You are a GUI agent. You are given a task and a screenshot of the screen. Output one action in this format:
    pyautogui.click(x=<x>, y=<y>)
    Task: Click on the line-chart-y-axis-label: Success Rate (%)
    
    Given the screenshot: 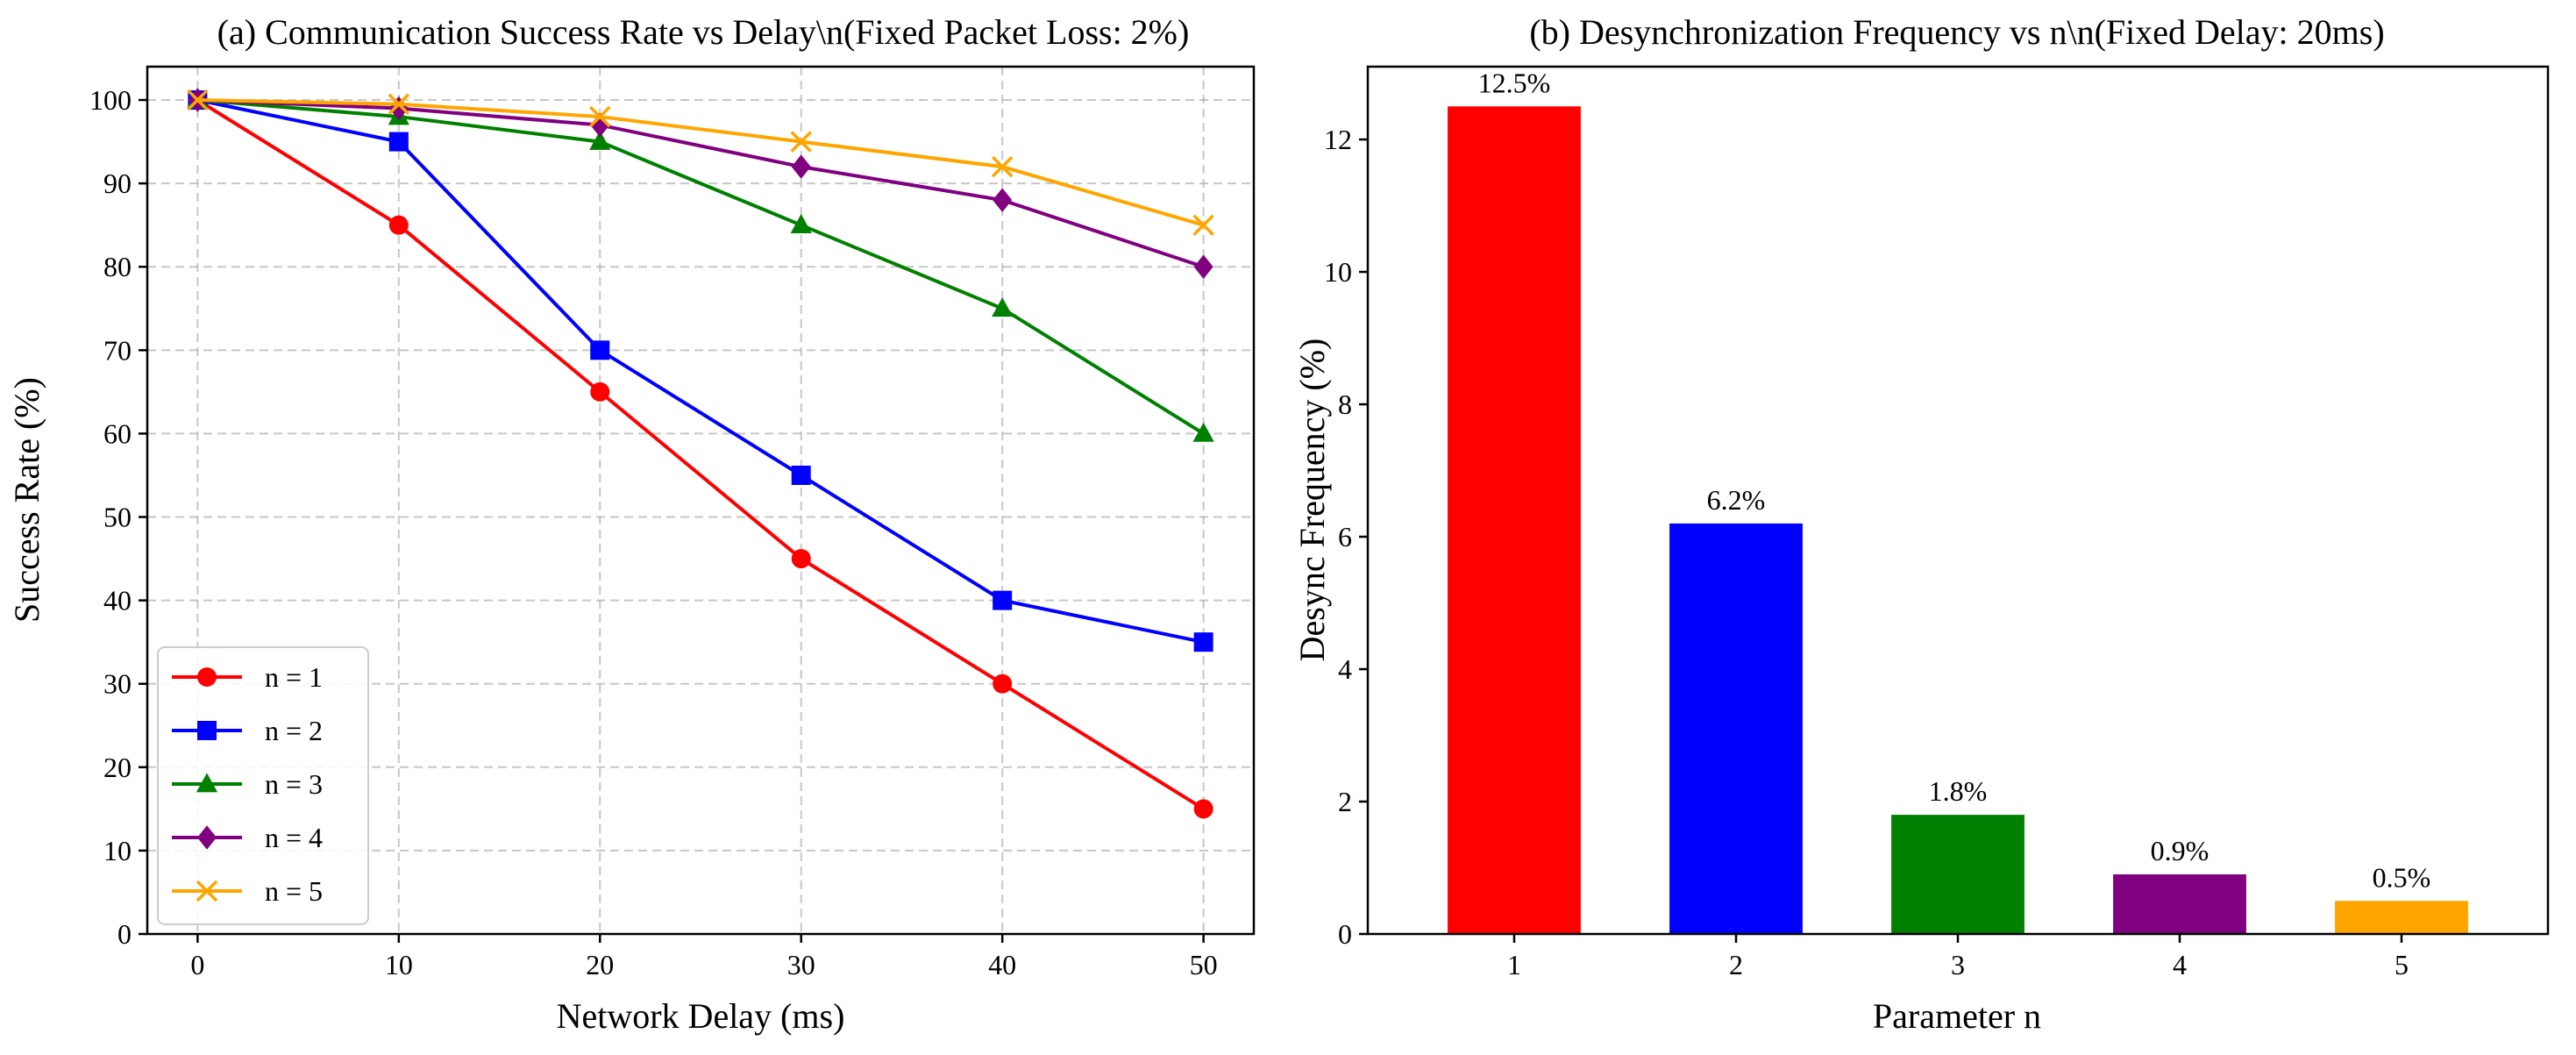 What is the action you would take?
    pyautogui.click(x=26, y=500)
    